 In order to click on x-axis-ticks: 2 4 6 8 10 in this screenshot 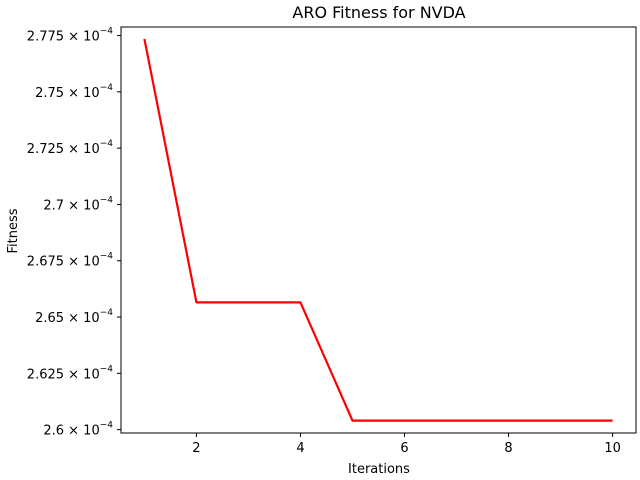, I will do `click(406, 444)`.